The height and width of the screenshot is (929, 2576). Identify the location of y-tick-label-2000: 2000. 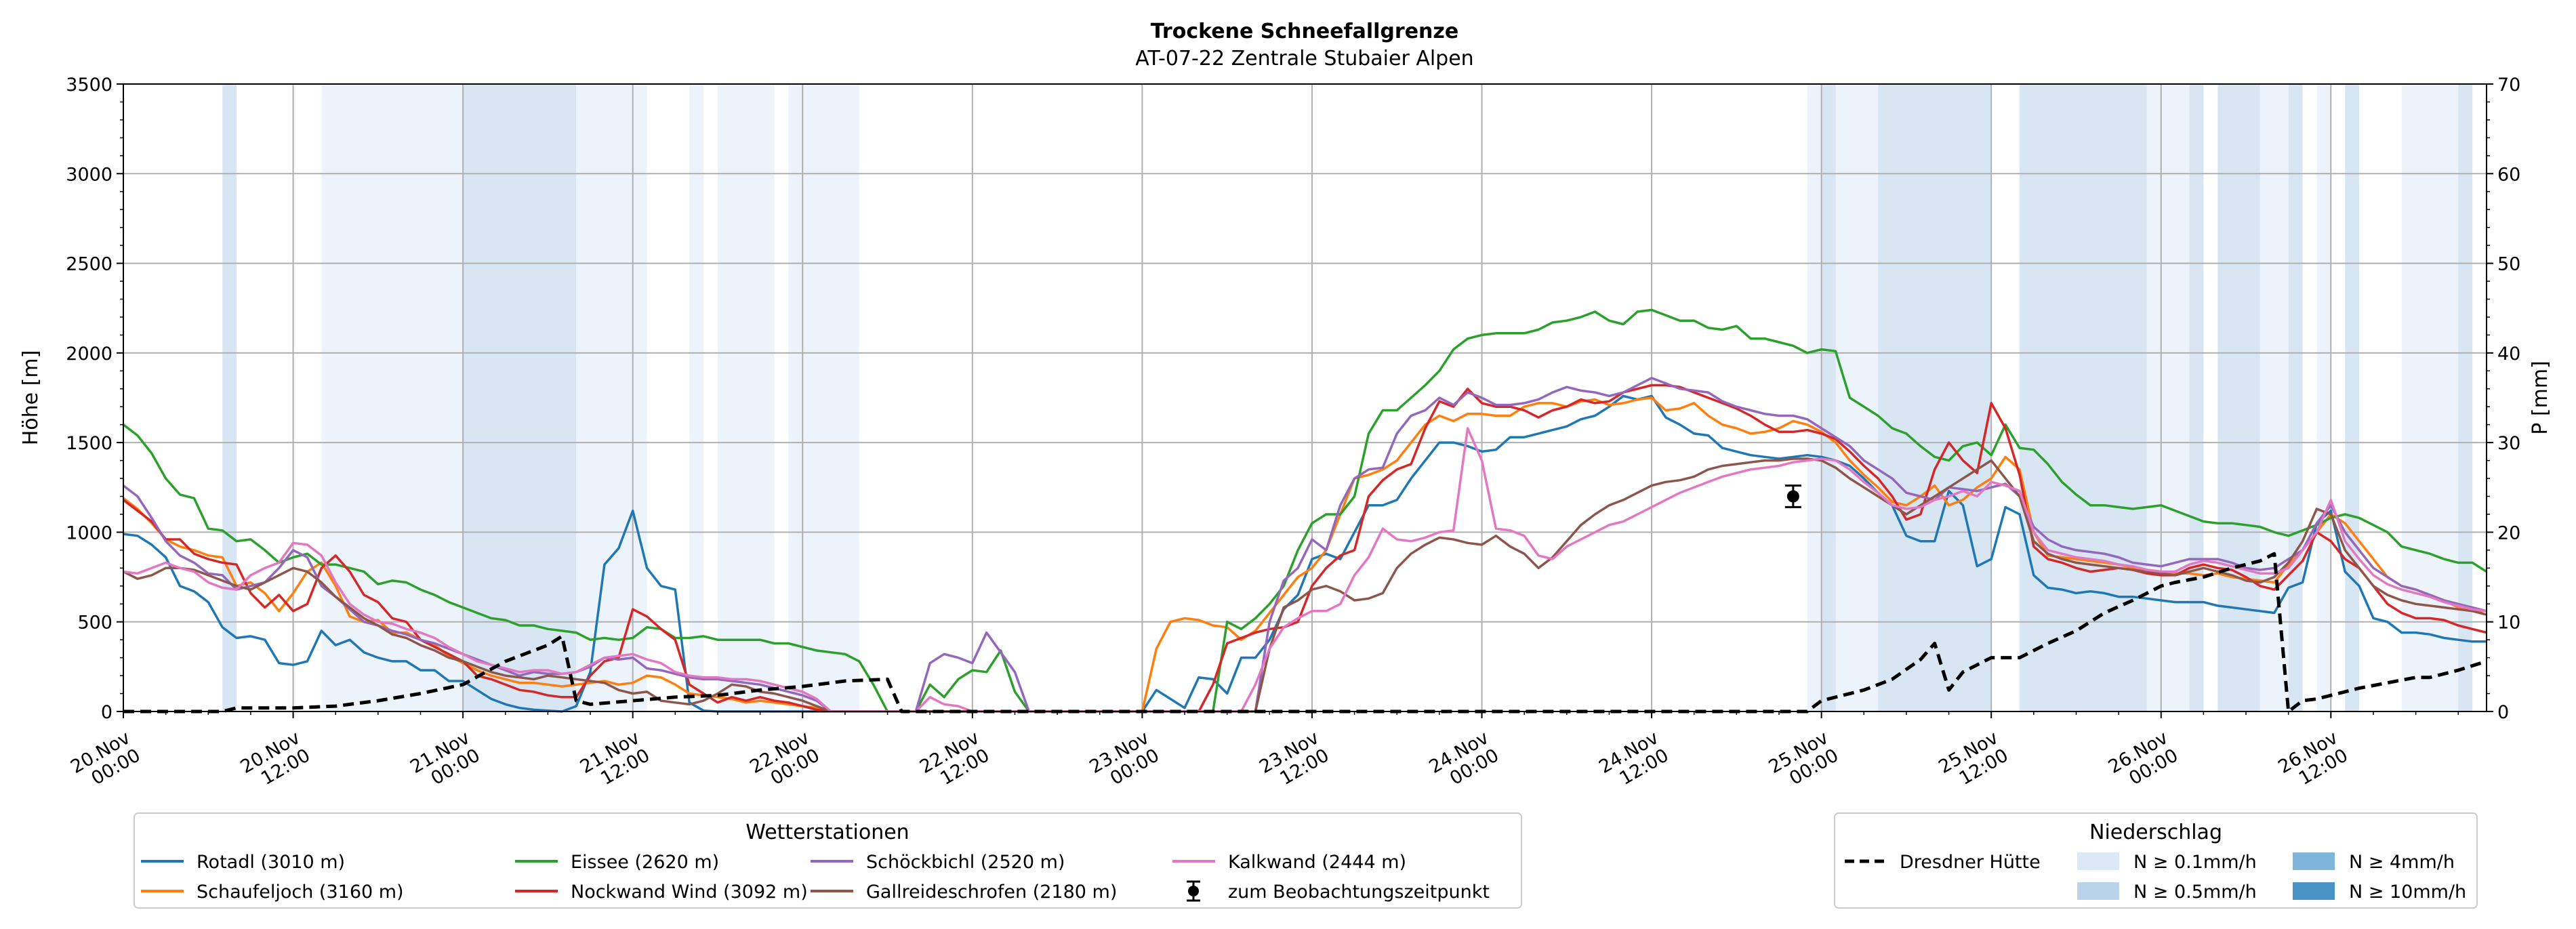
(90, 354).